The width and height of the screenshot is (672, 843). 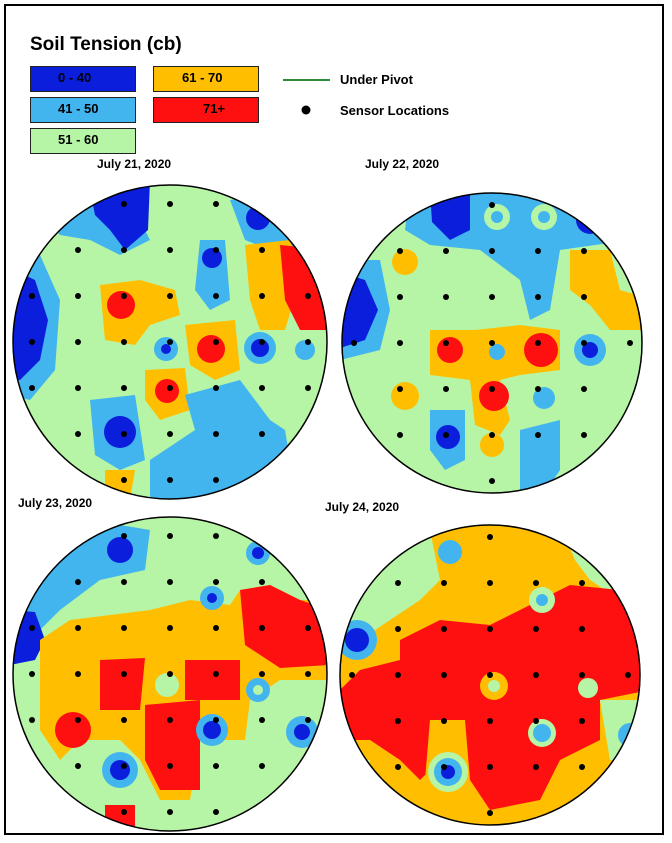 I want to click on legend-label-61-70: 61 - 70, so click(x=202, y=77).